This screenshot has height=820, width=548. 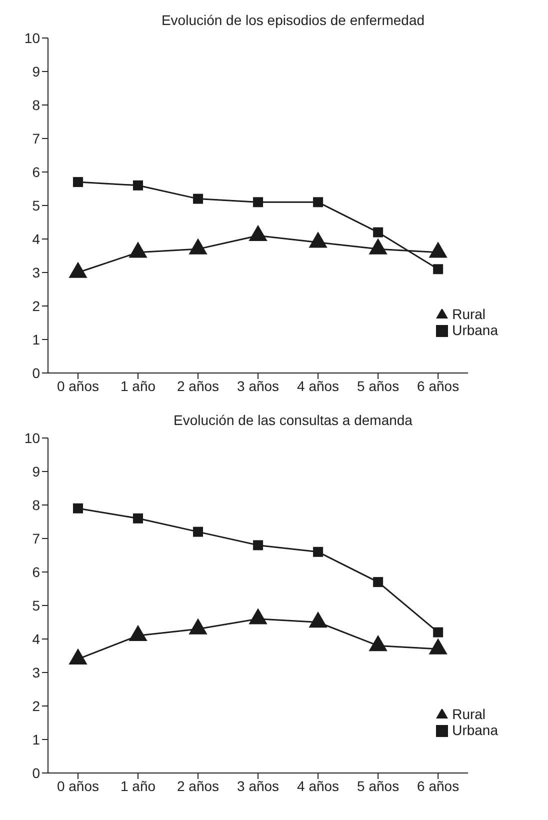 What do you see at coordinates (293, 420) in the screenshot?
I see `chart-title: Evolución de las consultas a demanda` at bounding box center [293, 420].